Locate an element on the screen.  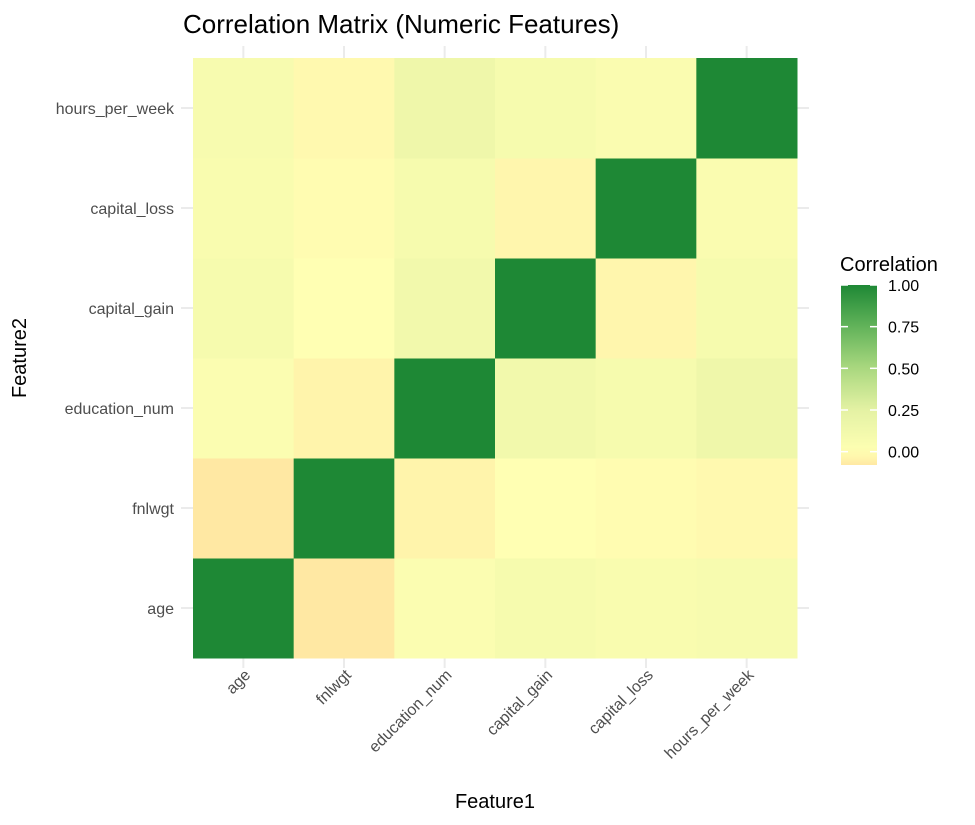
y-axis-title: Feature2 is located at coordinates (20, 358).